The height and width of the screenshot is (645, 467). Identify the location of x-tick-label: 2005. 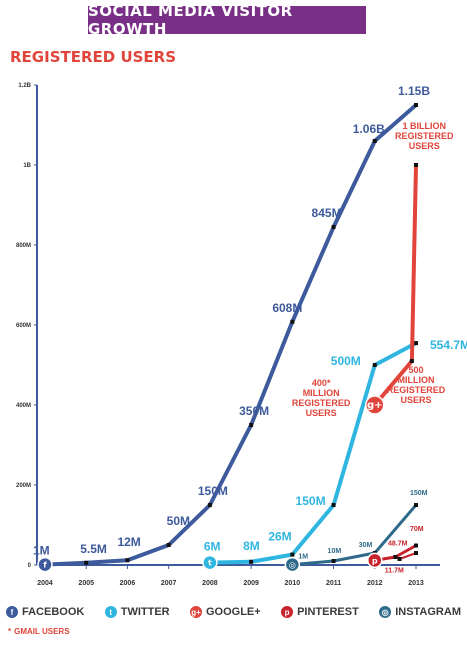
(86, 583).